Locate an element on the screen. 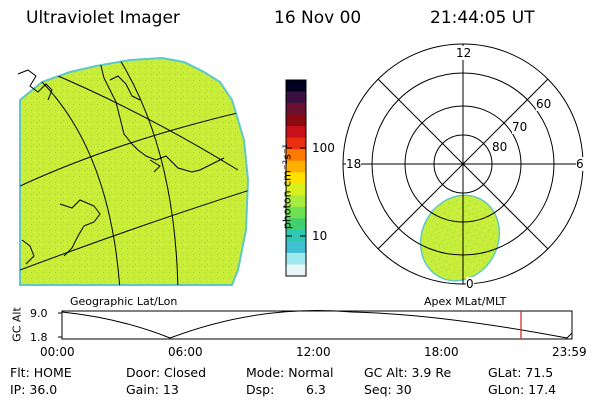  polar-label: Apex MLat/MLT is located at coordinates (465, 301).